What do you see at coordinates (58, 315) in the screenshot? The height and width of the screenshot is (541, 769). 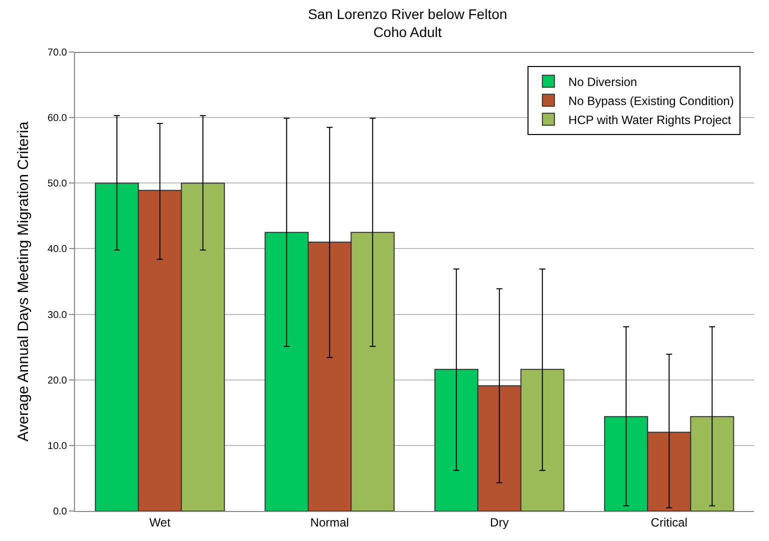 I see `y-tick-label: 30.0` at bounding box center [58, 315].